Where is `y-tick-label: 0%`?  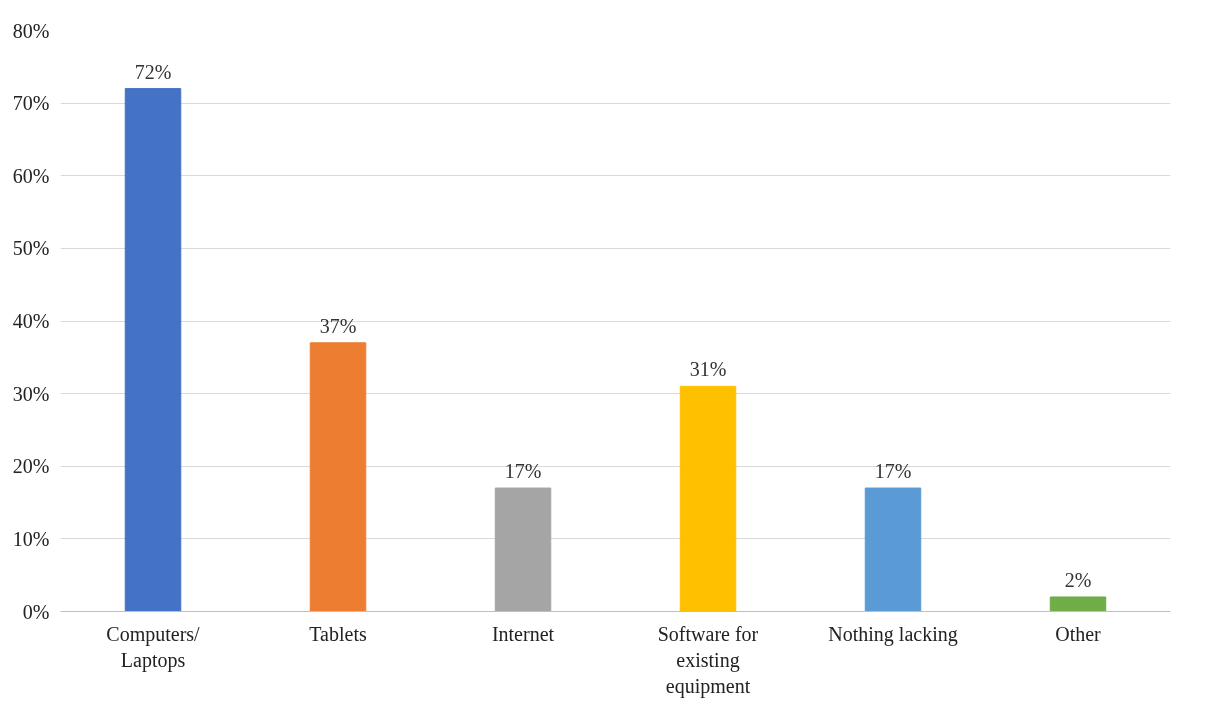 y-tick-label: 0% is located at coordinates (36, 611).